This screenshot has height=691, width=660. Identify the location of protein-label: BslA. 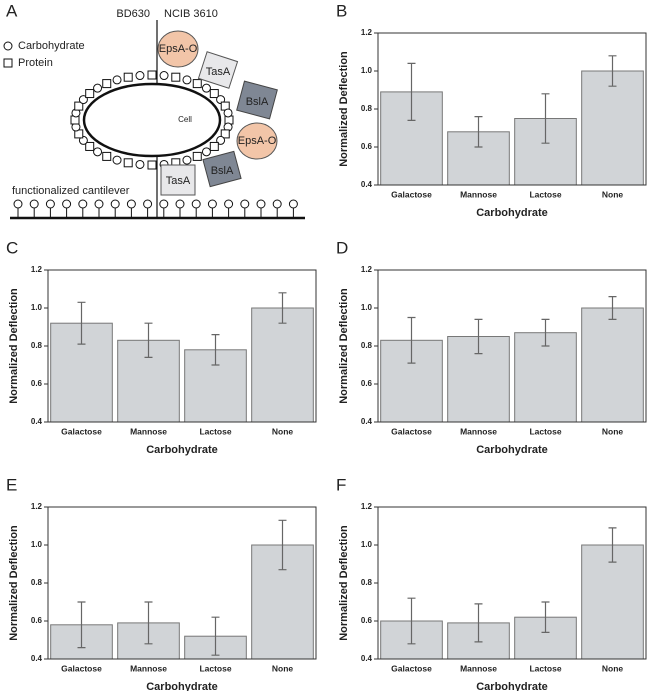
(257, 102).